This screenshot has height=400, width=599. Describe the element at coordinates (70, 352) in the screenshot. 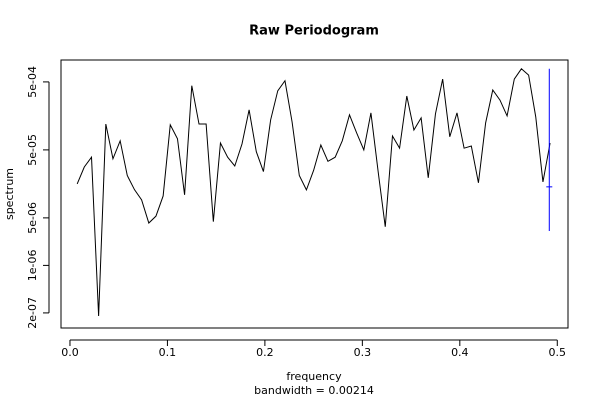

I see `x-tick-label: 0.0` at that location.